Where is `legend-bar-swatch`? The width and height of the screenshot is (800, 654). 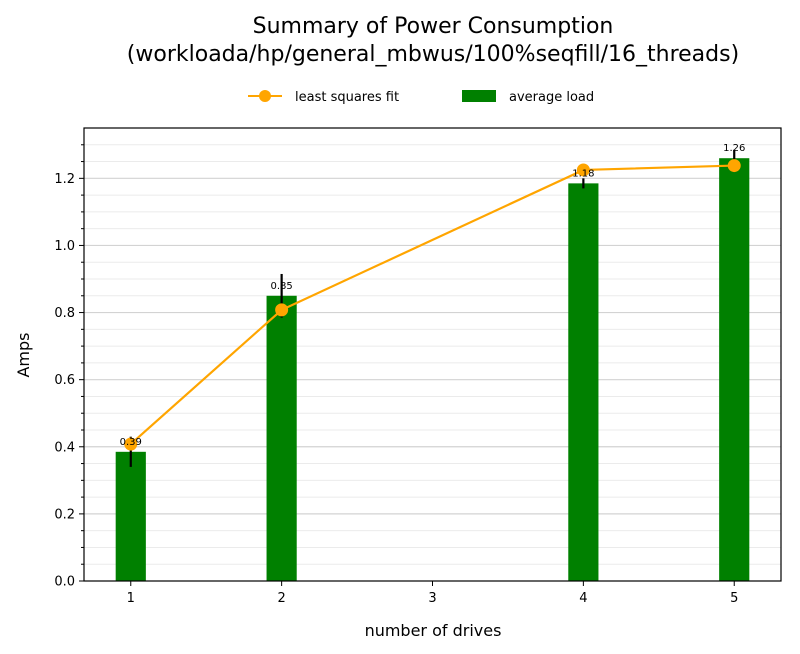
legend-bar-swatch is located at coordinates (479, 96).